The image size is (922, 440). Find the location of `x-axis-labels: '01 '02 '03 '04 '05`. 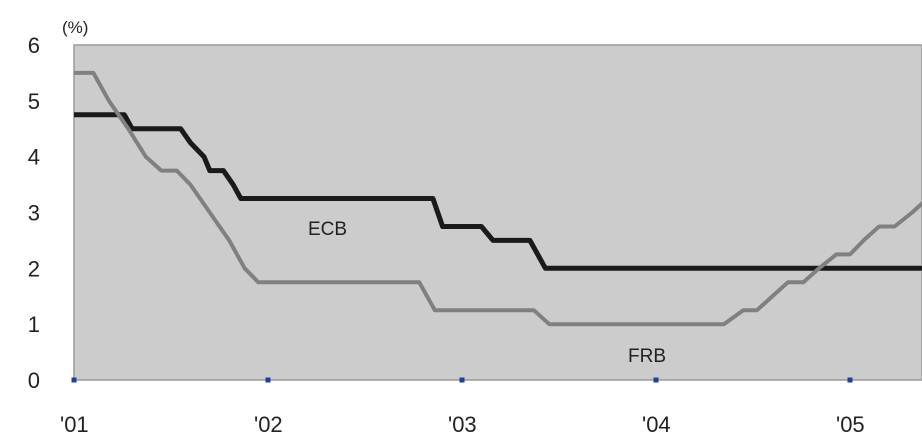

x-axis-labels: '01 '02 '03 '04 '05 is located at coordinates (462, 424).